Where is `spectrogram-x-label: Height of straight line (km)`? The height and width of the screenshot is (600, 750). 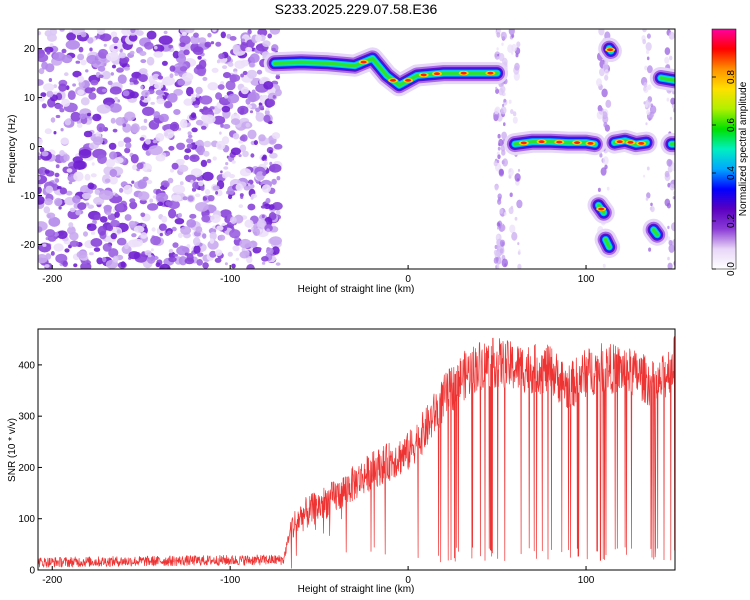 spectrogram-x-label: Height of straight line (km) is located at coordinates (356, 289).